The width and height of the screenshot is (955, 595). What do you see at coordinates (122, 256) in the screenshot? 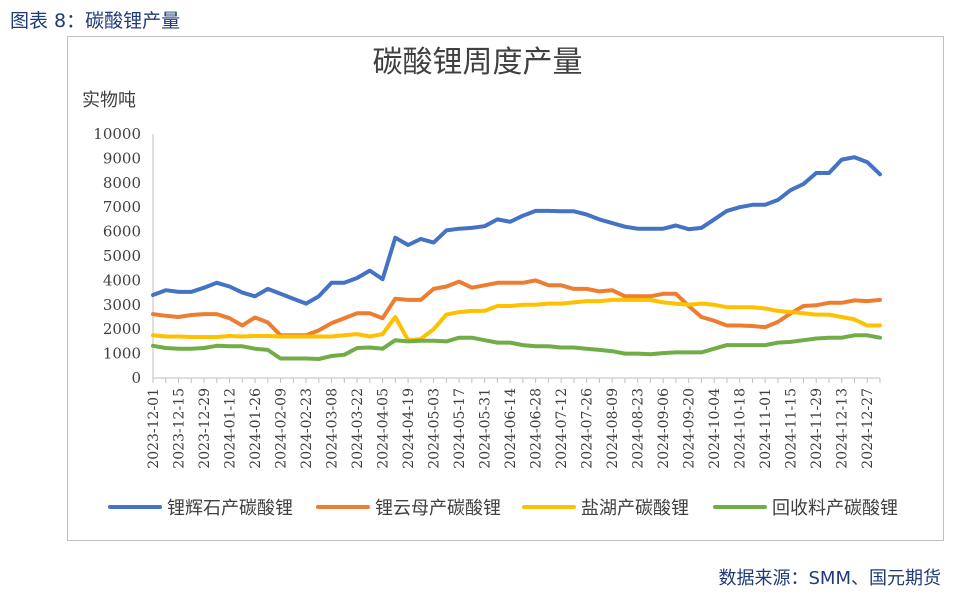
I see `y-tick-label: 5000` at bounding box center [122, 256].